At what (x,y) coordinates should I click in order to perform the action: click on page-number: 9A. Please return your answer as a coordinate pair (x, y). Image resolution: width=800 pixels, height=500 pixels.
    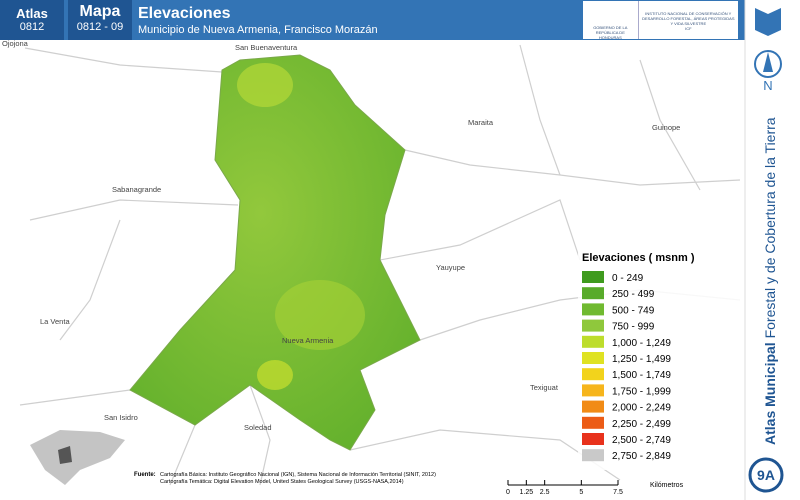
    Looking at the image, I should click on (766, 475).